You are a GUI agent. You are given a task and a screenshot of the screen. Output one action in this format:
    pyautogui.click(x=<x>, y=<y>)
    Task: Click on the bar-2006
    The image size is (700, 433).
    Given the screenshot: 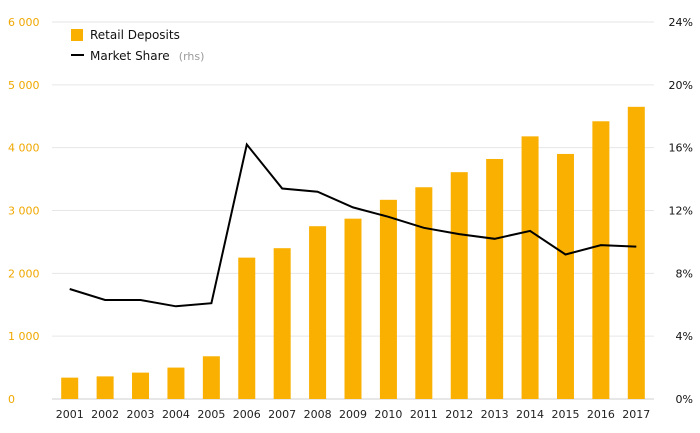 What is the action you would take?
    pyautogui.click(x=247, y=328)
    